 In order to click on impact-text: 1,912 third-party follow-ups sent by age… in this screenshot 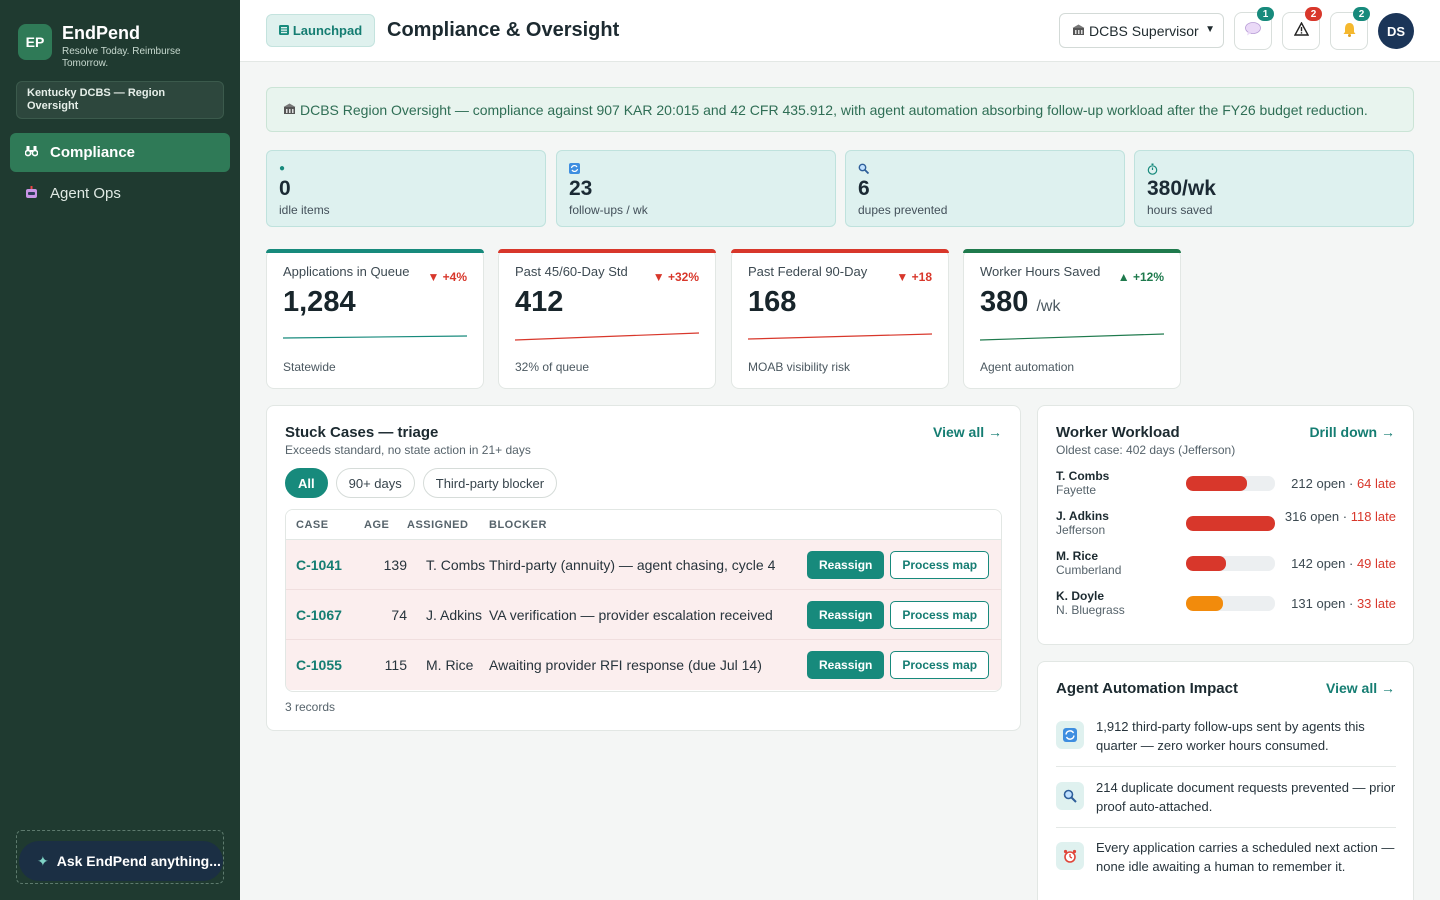, I will do `click(1230, 736)`.